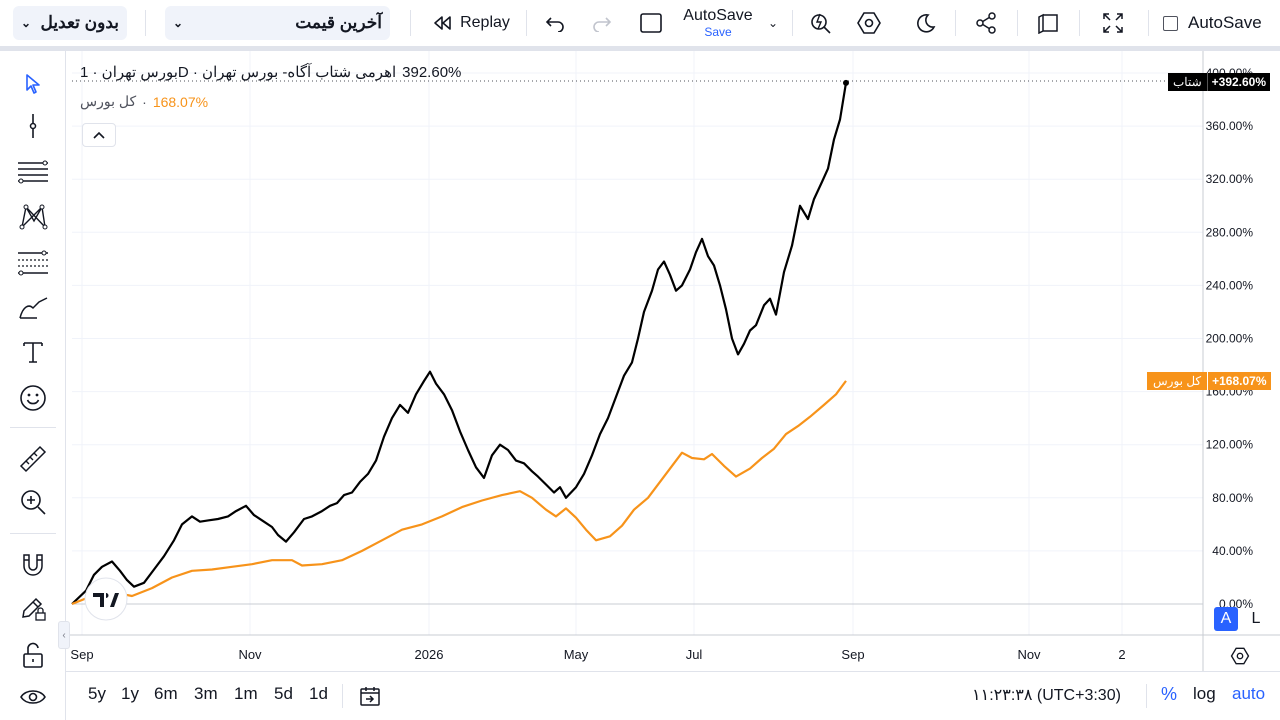  I want to click on snapshot-icon, so click(1048, 23).